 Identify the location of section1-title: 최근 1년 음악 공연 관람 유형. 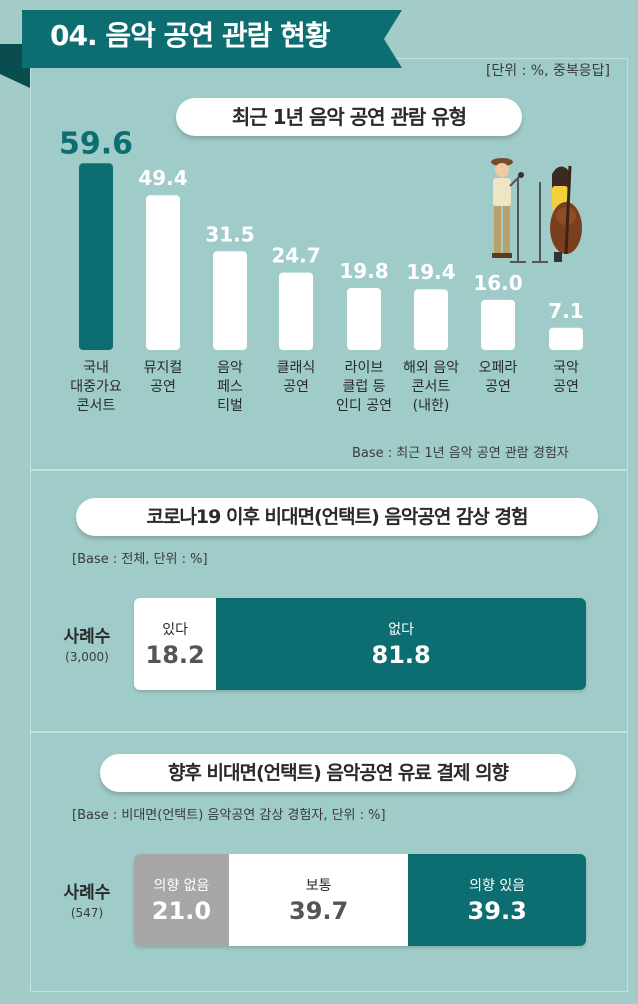
(349, 117).